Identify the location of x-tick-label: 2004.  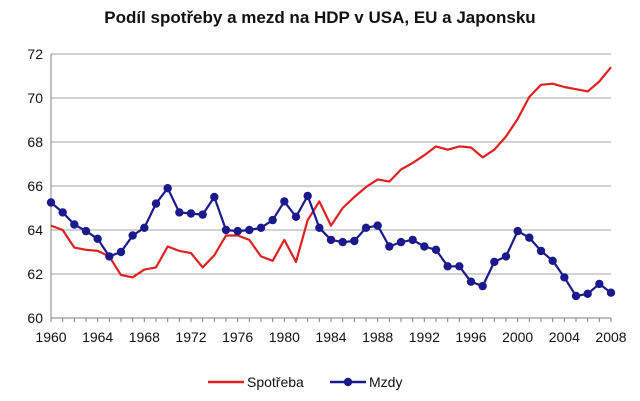
(564, 337).